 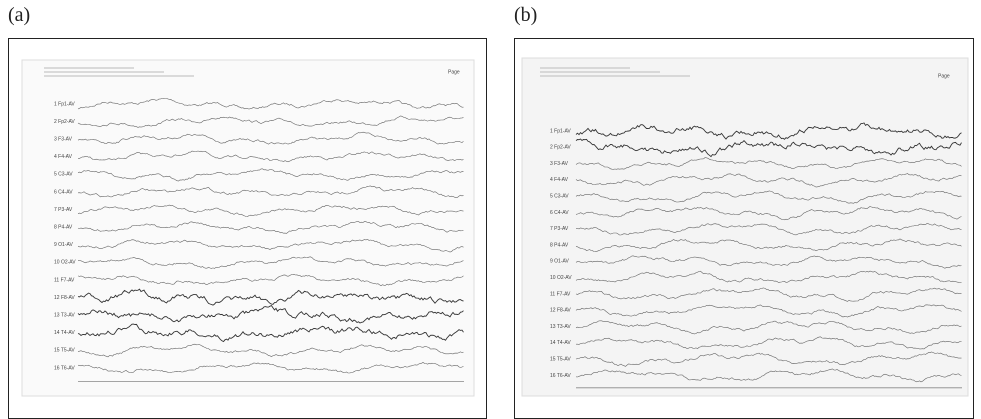 I want to click on panel-label: (b), so click(x=526, y=15).